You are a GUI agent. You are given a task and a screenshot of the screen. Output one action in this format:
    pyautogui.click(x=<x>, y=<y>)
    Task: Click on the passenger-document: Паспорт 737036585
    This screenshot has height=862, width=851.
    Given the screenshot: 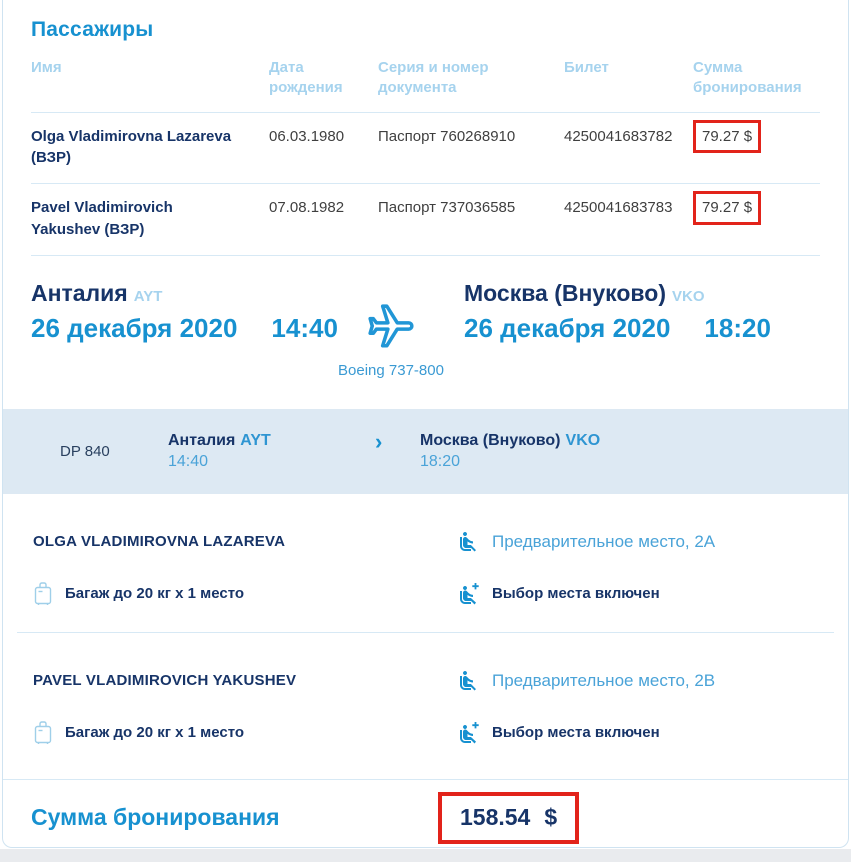 What is the action you would take?
    pyautogui.click(x=447, y=207)
    